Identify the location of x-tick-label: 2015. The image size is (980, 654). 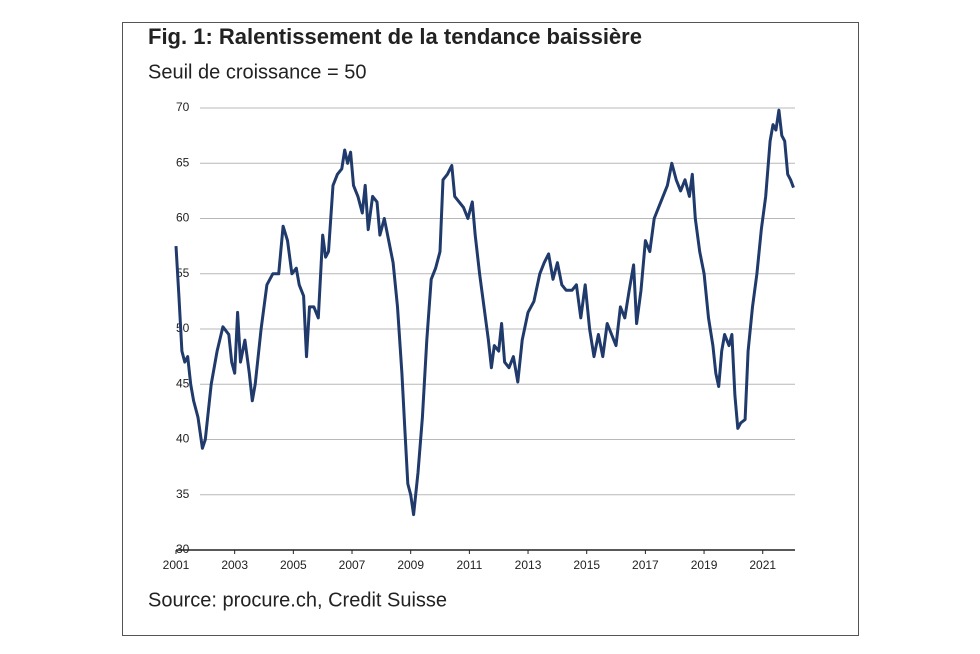
(586, 565).